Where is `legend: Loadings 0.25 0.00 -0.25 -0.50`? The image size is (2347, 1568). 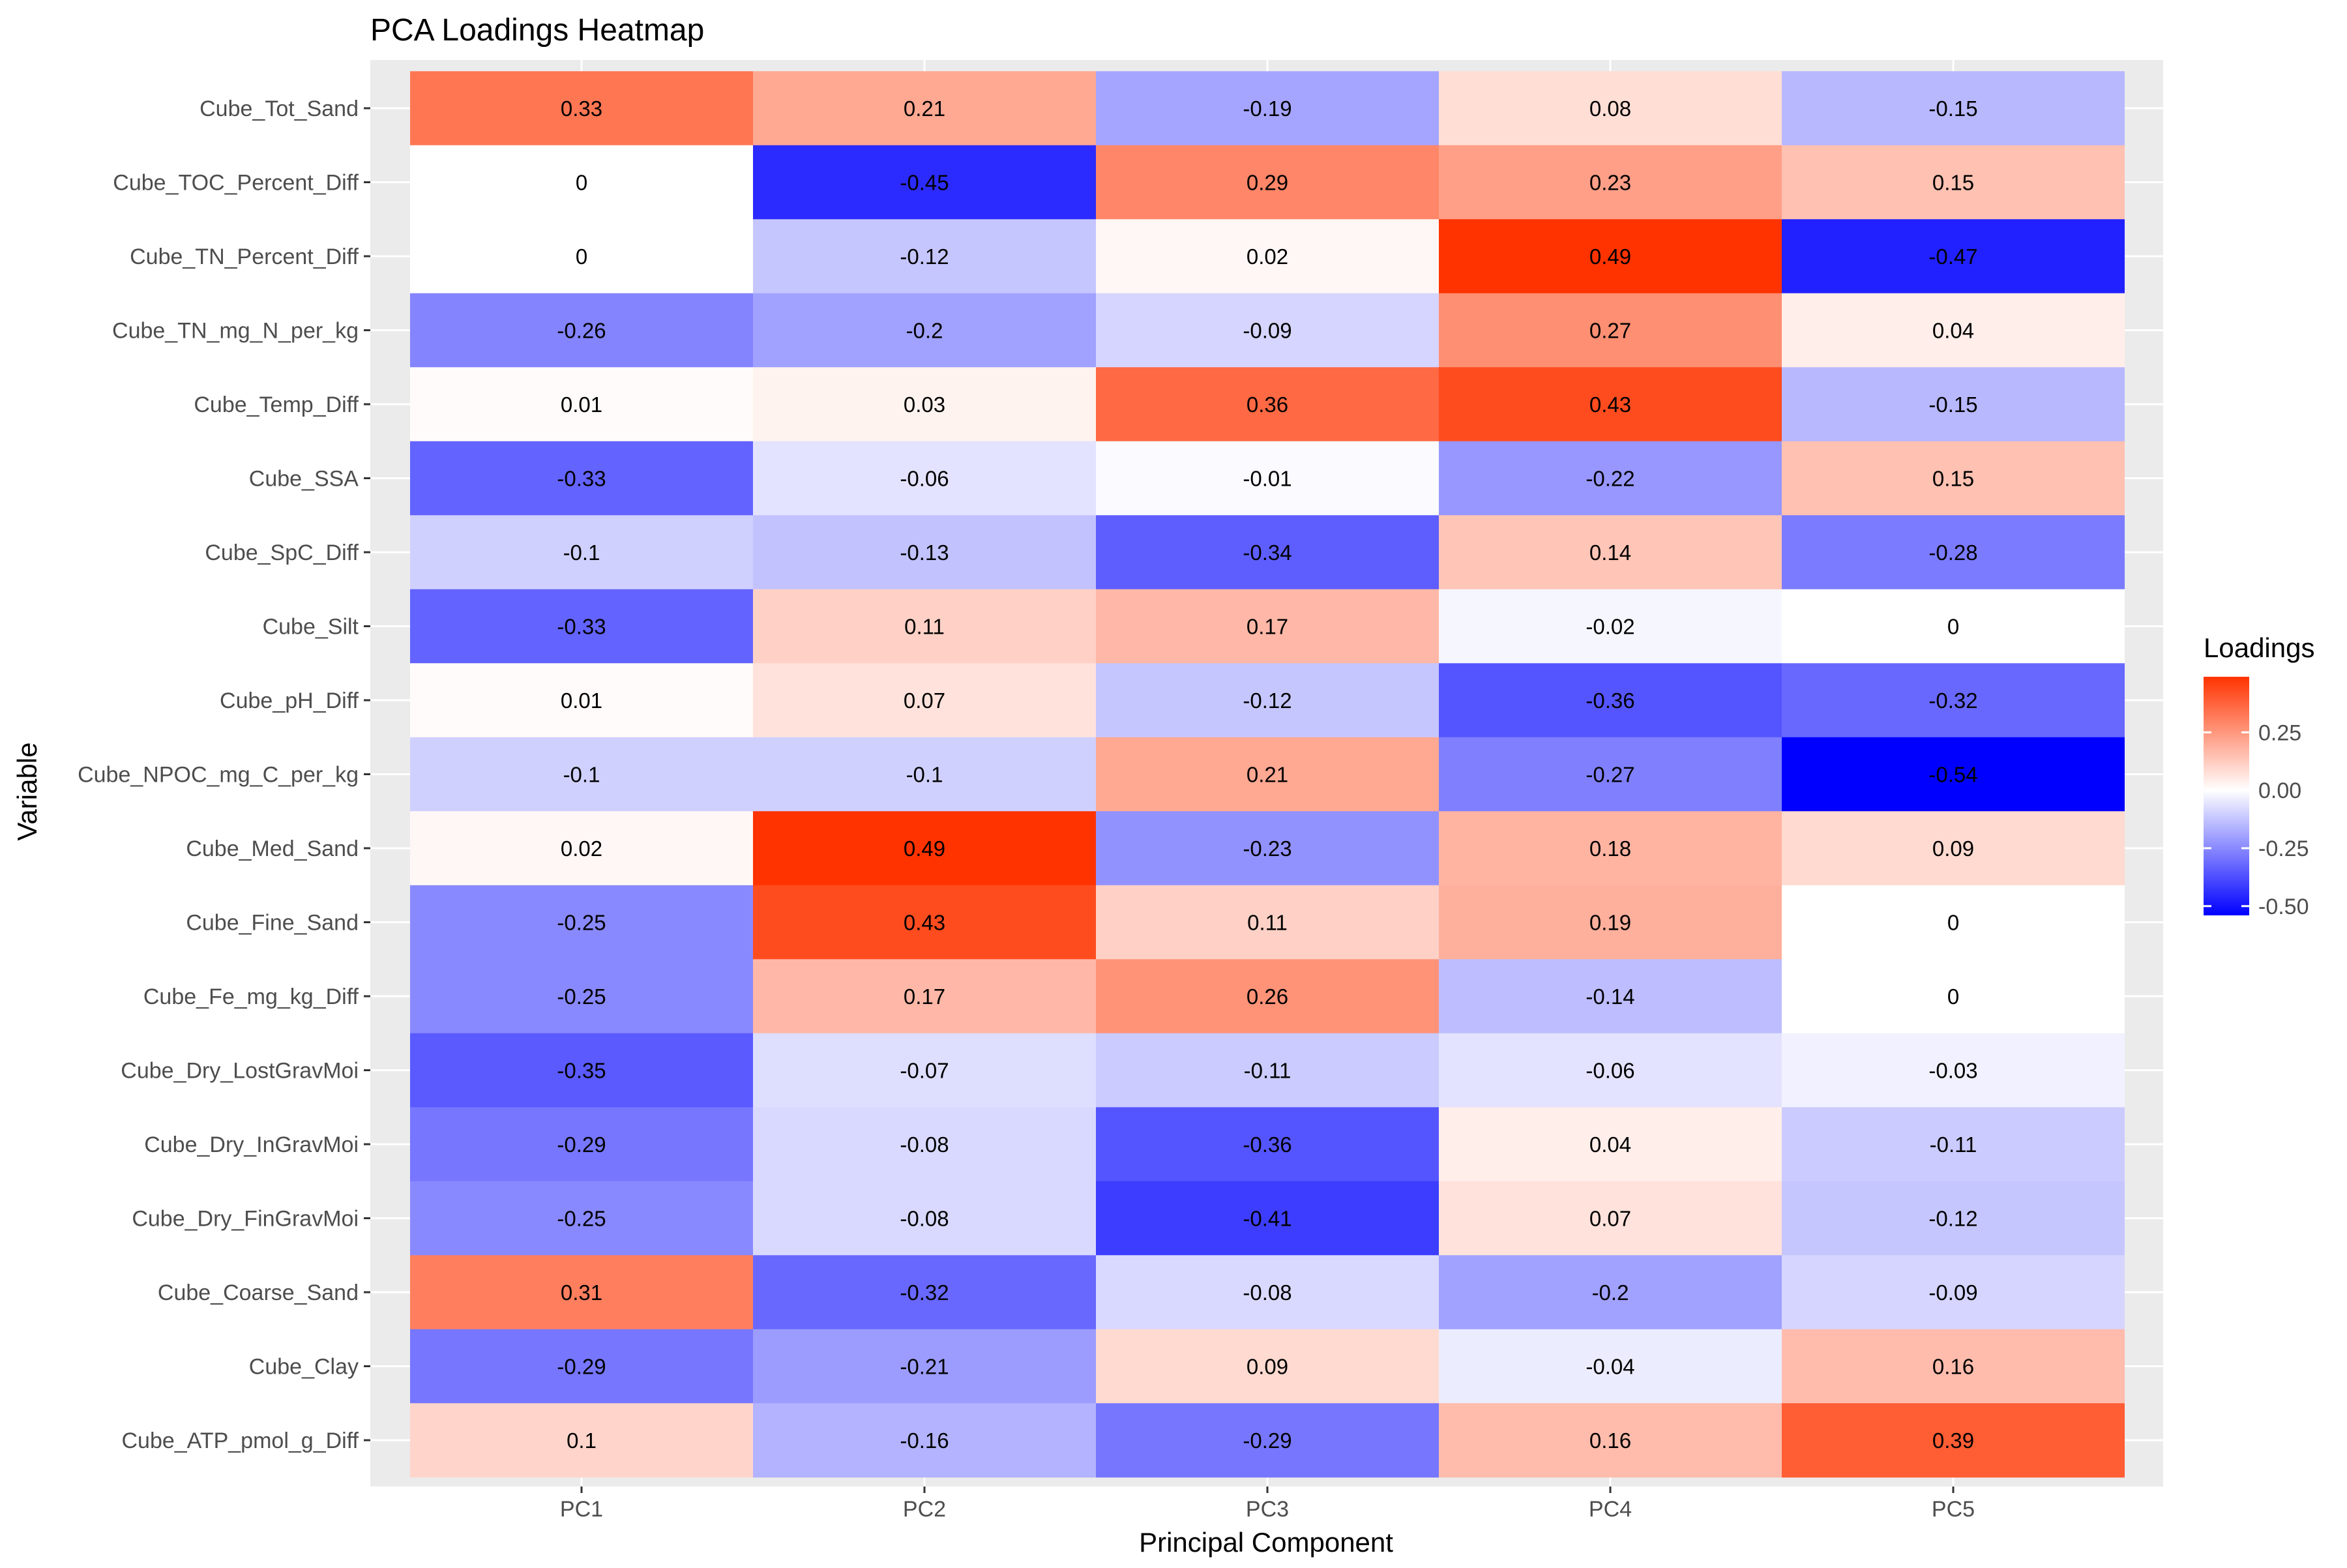
legend: Loadings 0.25 0.00 -0.25 -0.50 is located at coordinates (2259, 775).